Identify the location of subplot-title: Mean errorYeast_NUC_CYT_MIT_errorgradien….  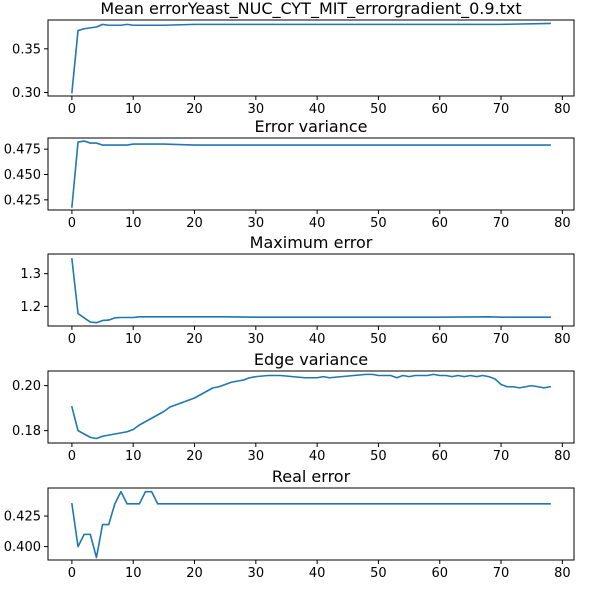
(310, 9).